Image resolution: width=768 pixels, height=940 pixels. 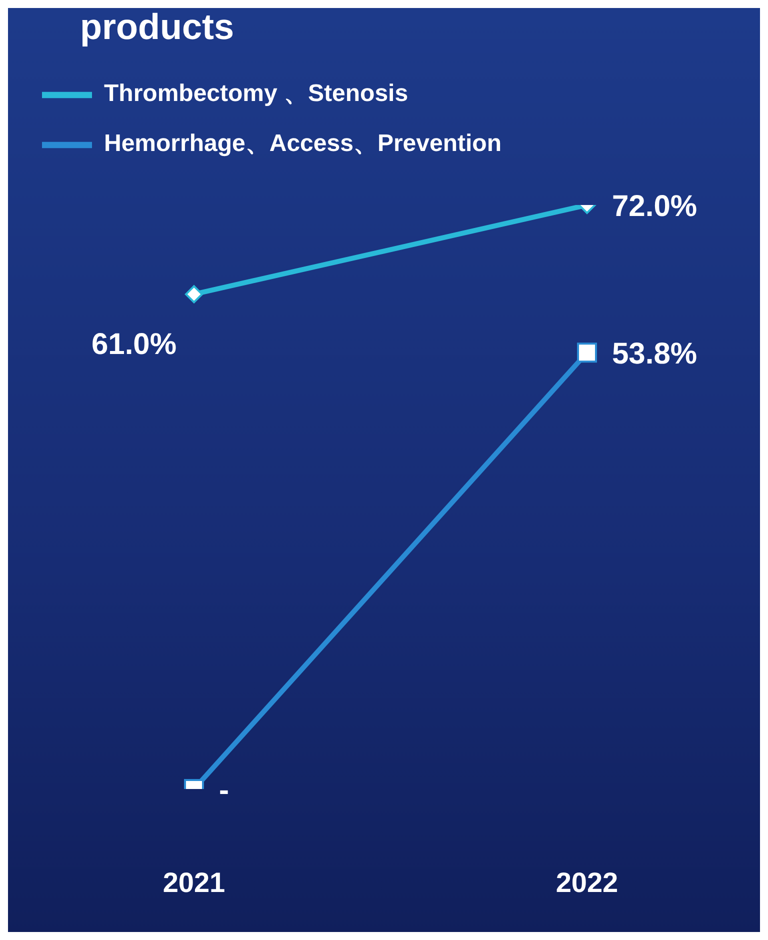 What do you see at coordinates (587, 882) in the screenshot?
I see `x-tick-label: 2022` at bounding box center [587, 882].